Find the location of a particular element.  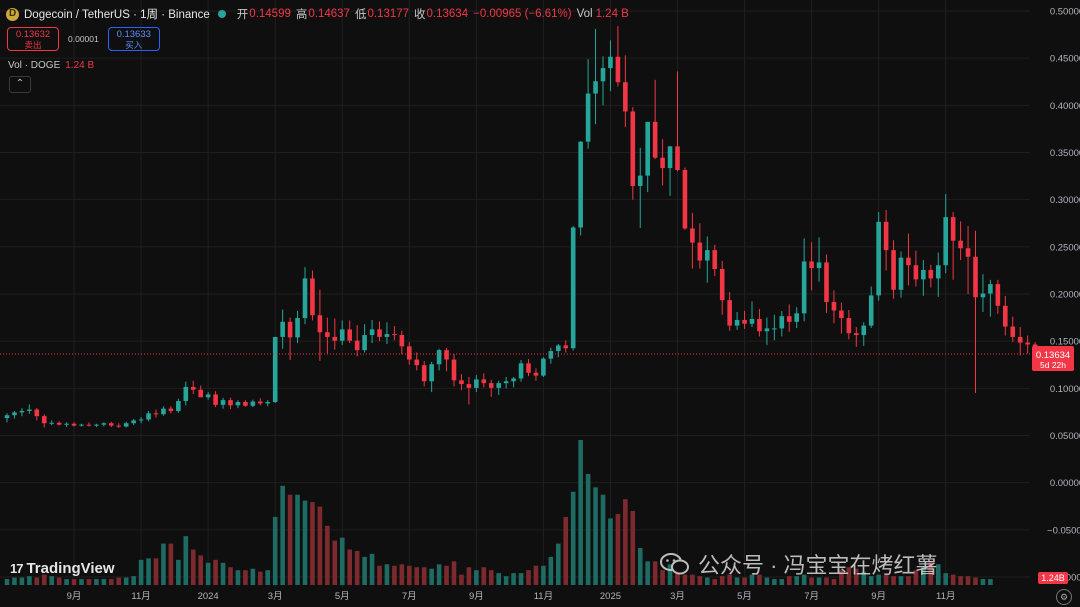

close-value: 0.13634 is located at coordinates (447, 14).